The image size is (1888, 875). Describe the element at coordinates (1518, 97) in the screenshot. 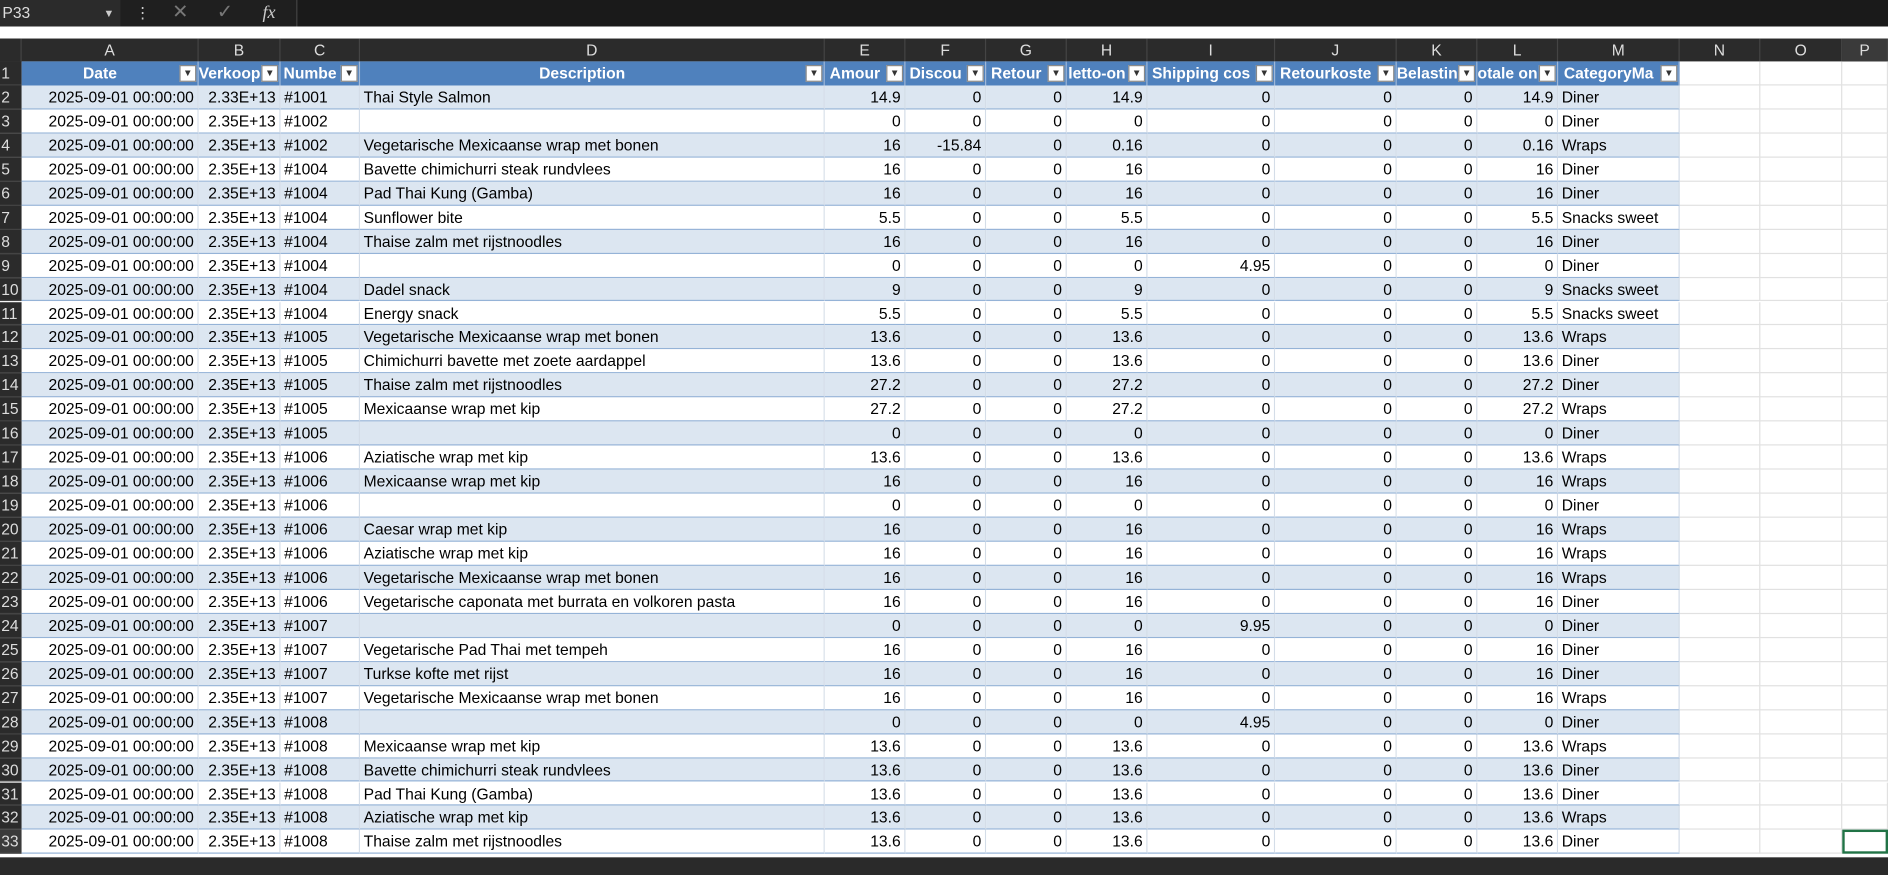

I see `table-cell: 14.9` at that location.